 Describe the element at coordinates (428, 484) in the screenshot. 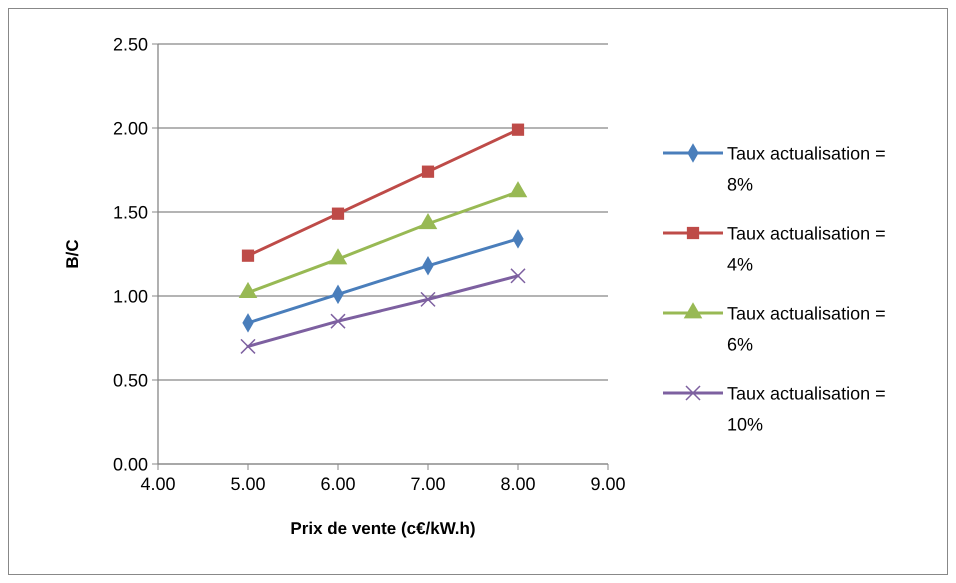

I see `x-tick-label: 7.00` at that location.